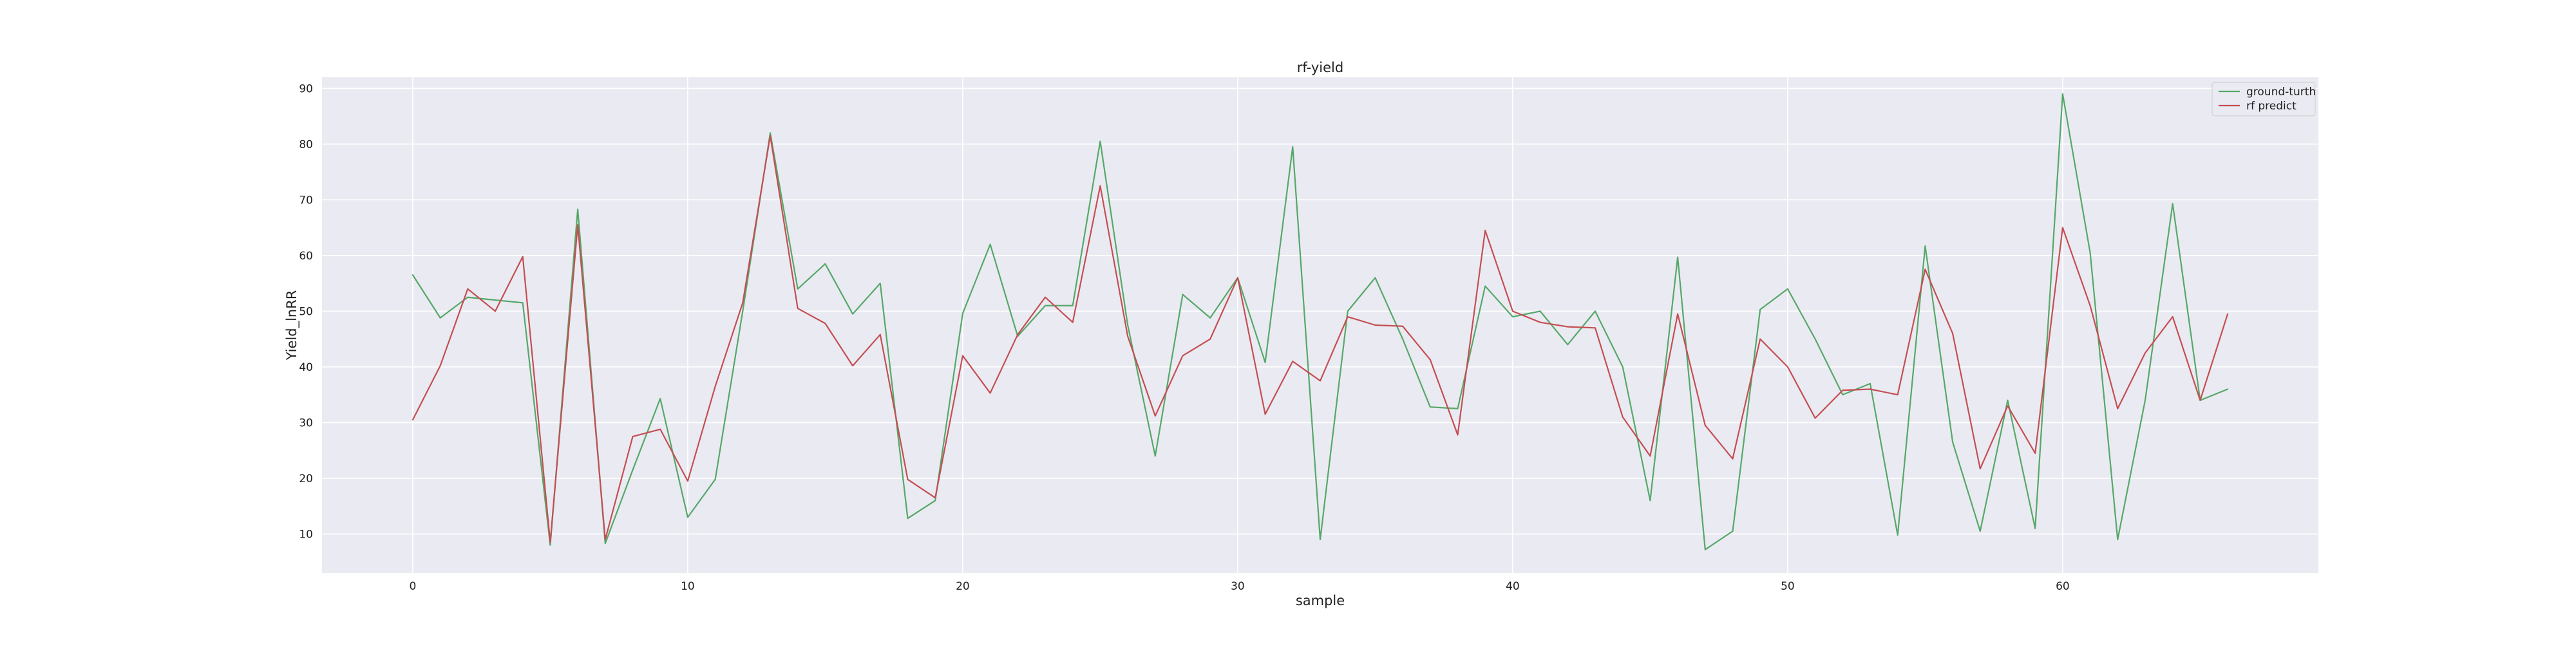 This screenshot has height=647, width=2576. Describe the element at coordinates (306, 423) in the screenshot. I see `y-tick-label: 30` at that location.